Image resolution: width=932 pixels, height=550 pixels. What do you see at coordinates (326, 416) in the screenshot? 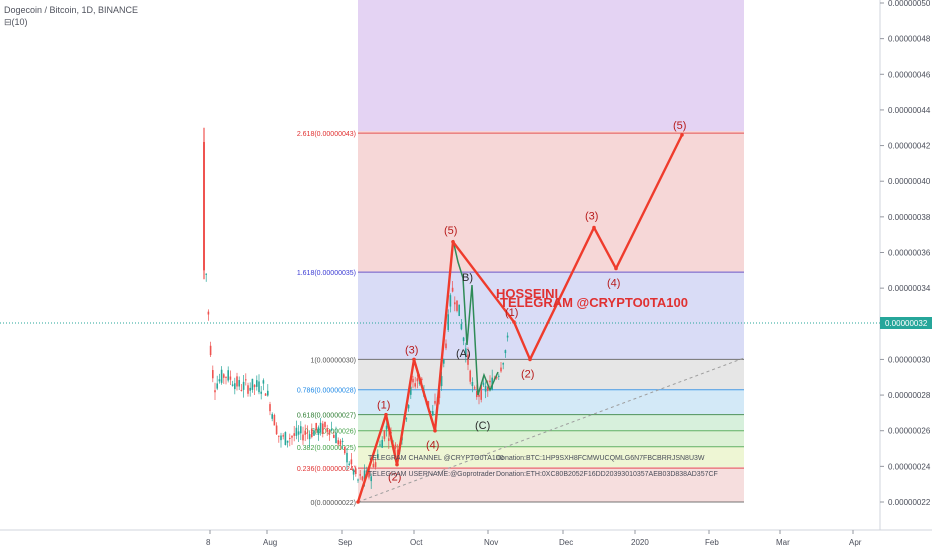
I see `fib-label: 0.618(0.00000027)` at bounding box center [326, 416].